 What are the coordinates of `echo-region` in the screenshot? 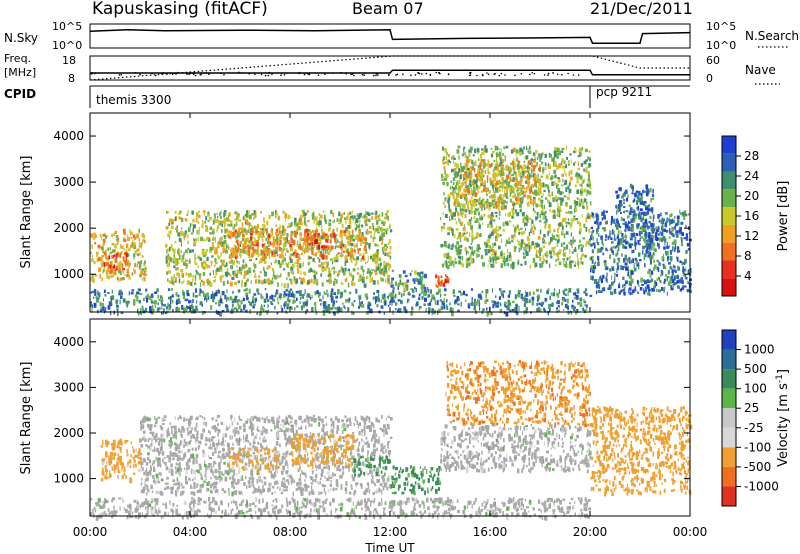 It's located at (119, 255).